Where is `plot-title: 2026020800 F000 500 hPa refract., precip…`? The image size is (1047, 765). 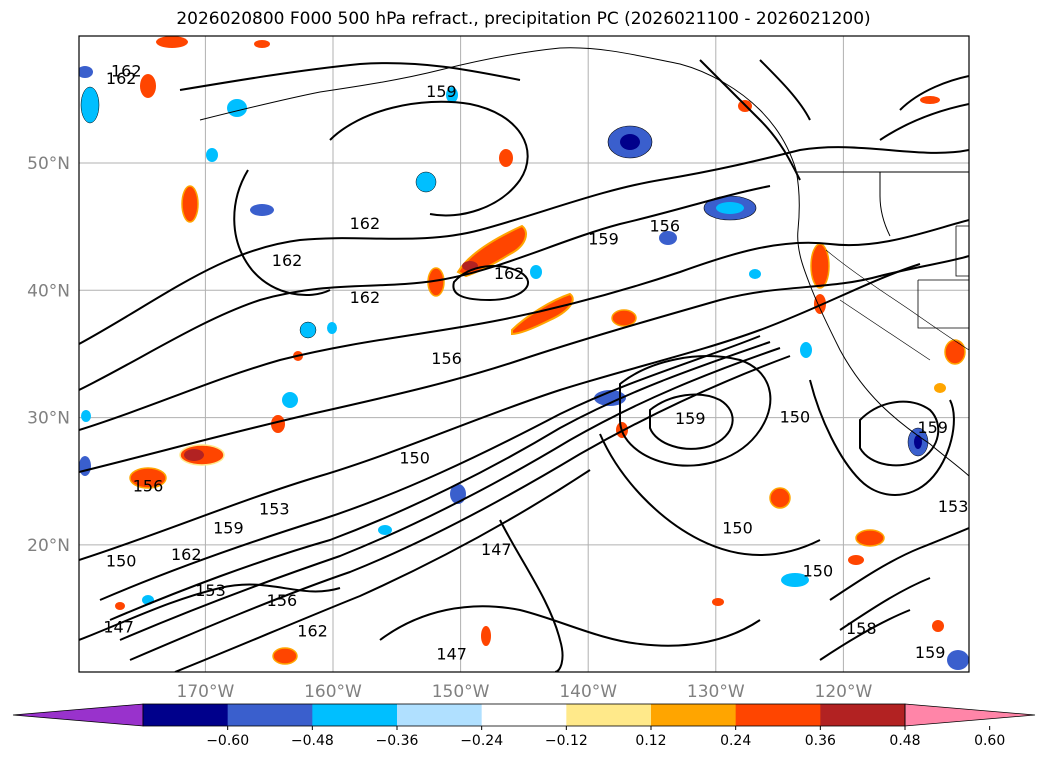 plot-title: 2026020800 F000 500 hPa refract., precip… is located at coordinates (523, 19).